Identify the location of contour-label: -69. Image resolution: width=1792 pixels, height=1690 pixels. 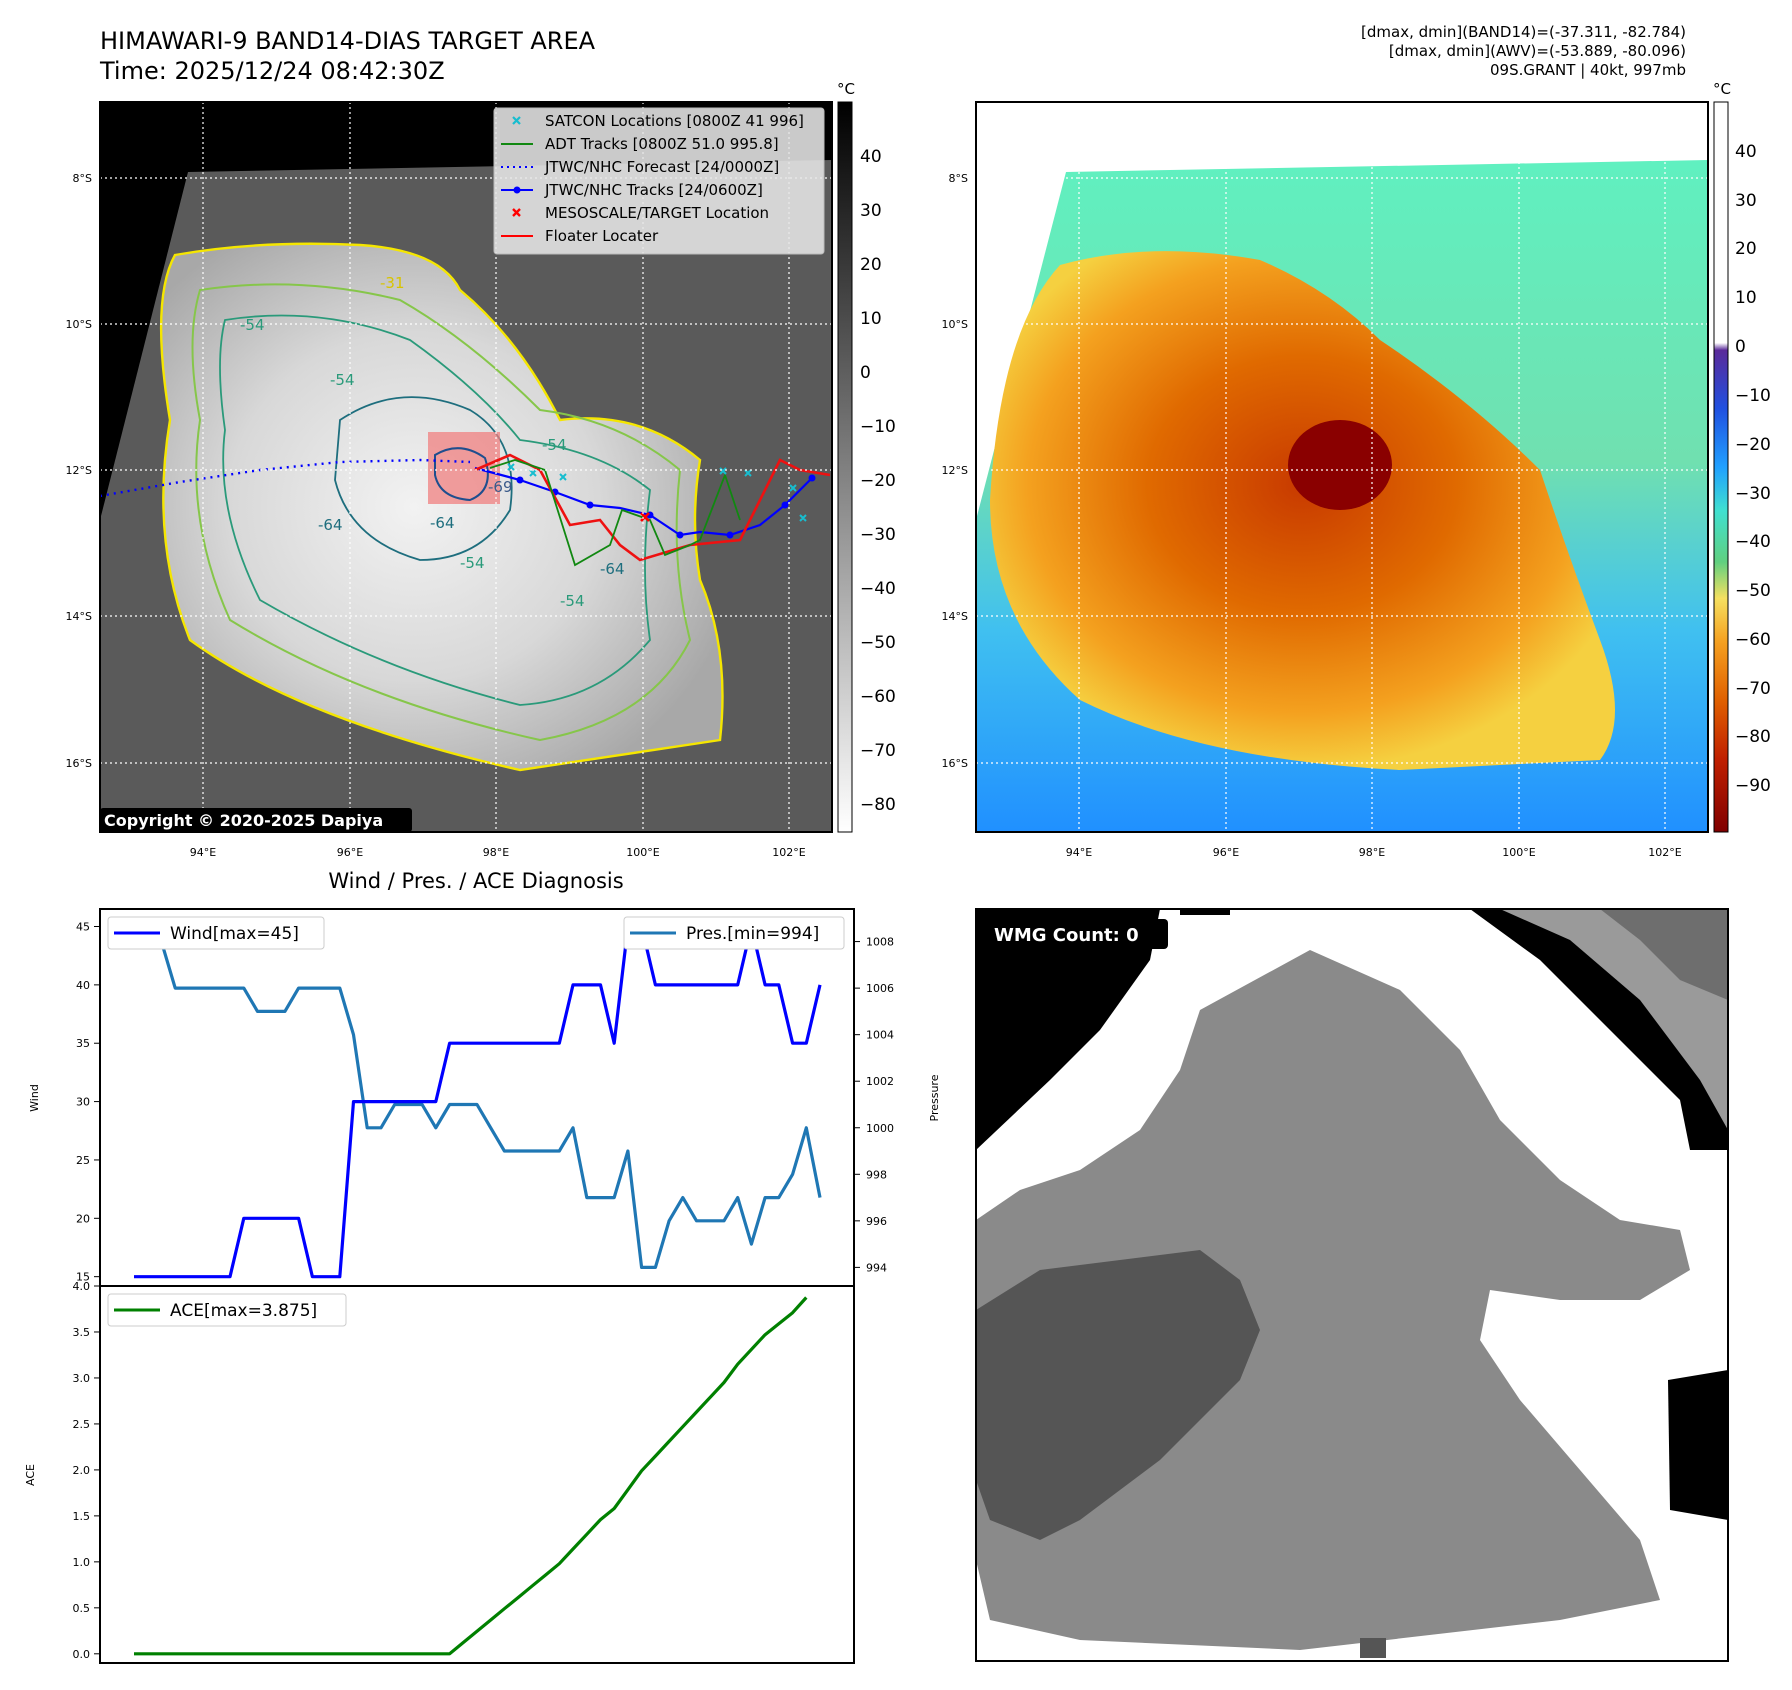
(500, 487).